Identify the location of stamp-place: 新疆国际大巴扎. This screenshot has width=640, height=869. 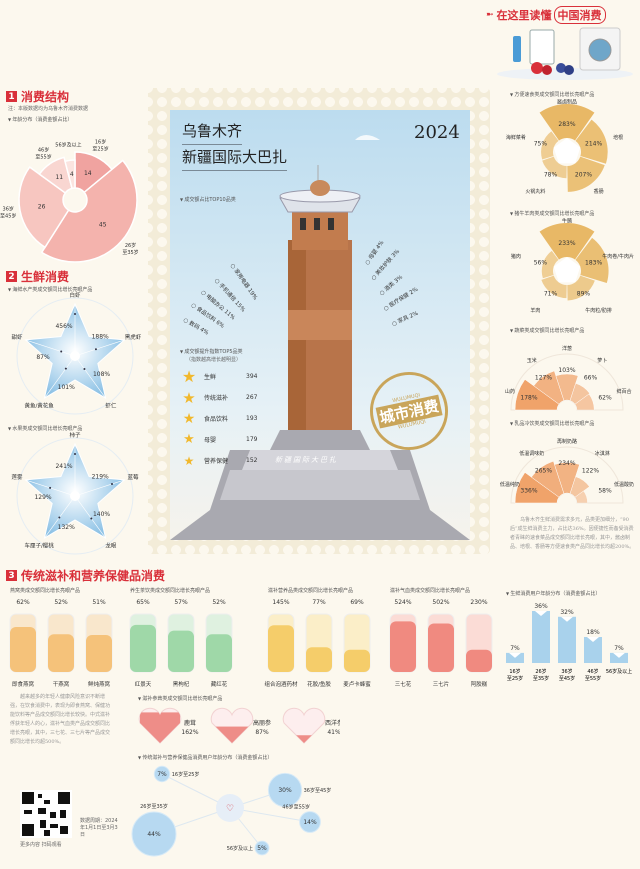
(235, 158).